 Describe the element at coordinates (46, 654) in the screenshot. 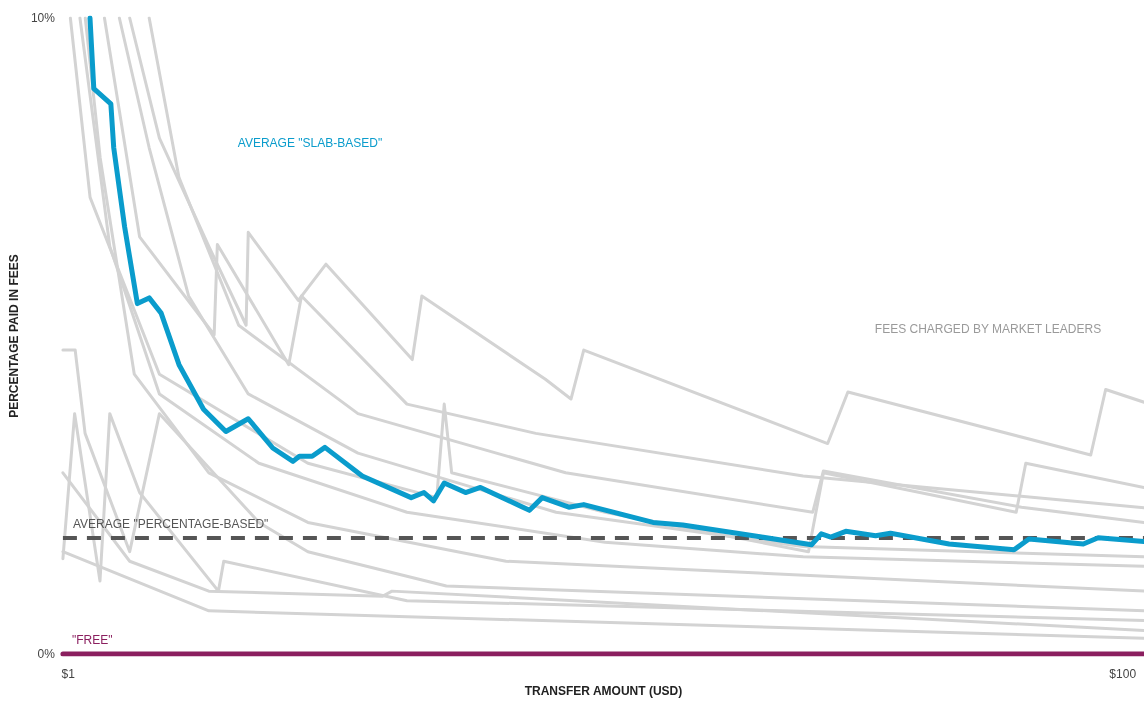

I see `y-tick-label: 0%` at that location.